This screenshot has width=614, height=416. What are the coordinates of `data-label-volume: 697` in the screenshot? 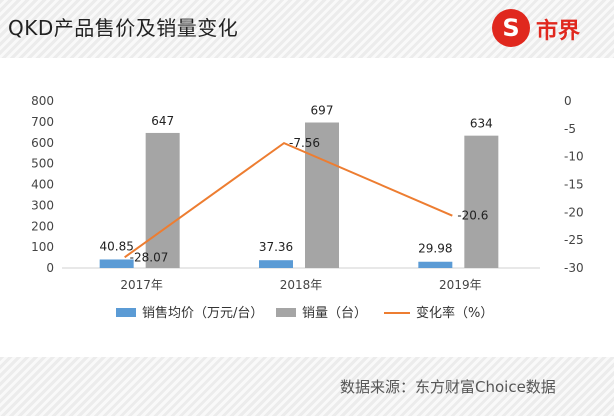 It's located at (322, 111).